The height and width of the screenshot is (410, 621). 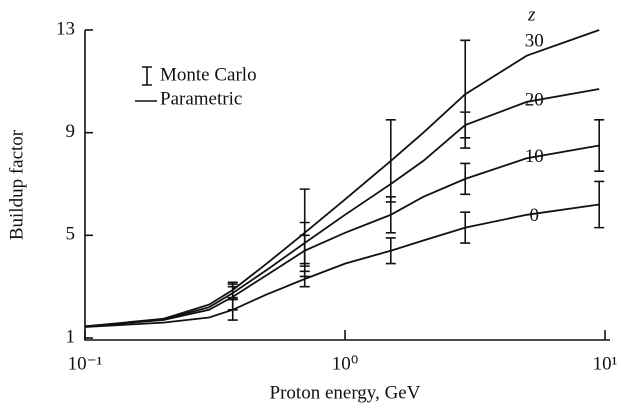 What do you see at coordinates (534, 99) in the screenshot?
I see `curve-label: 20` at bounding box center [534, 99].